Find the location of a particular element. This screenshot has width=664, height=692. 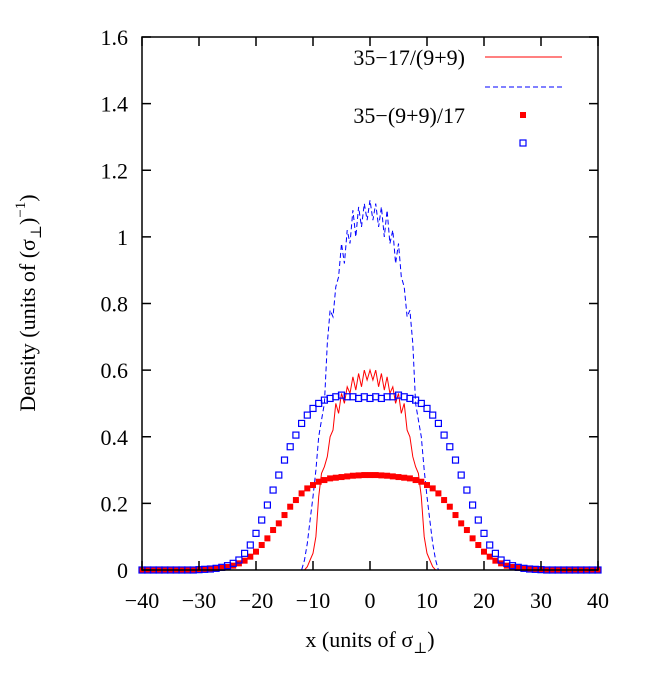

x-tick-label: −30 is located at coordinates (199, 600).